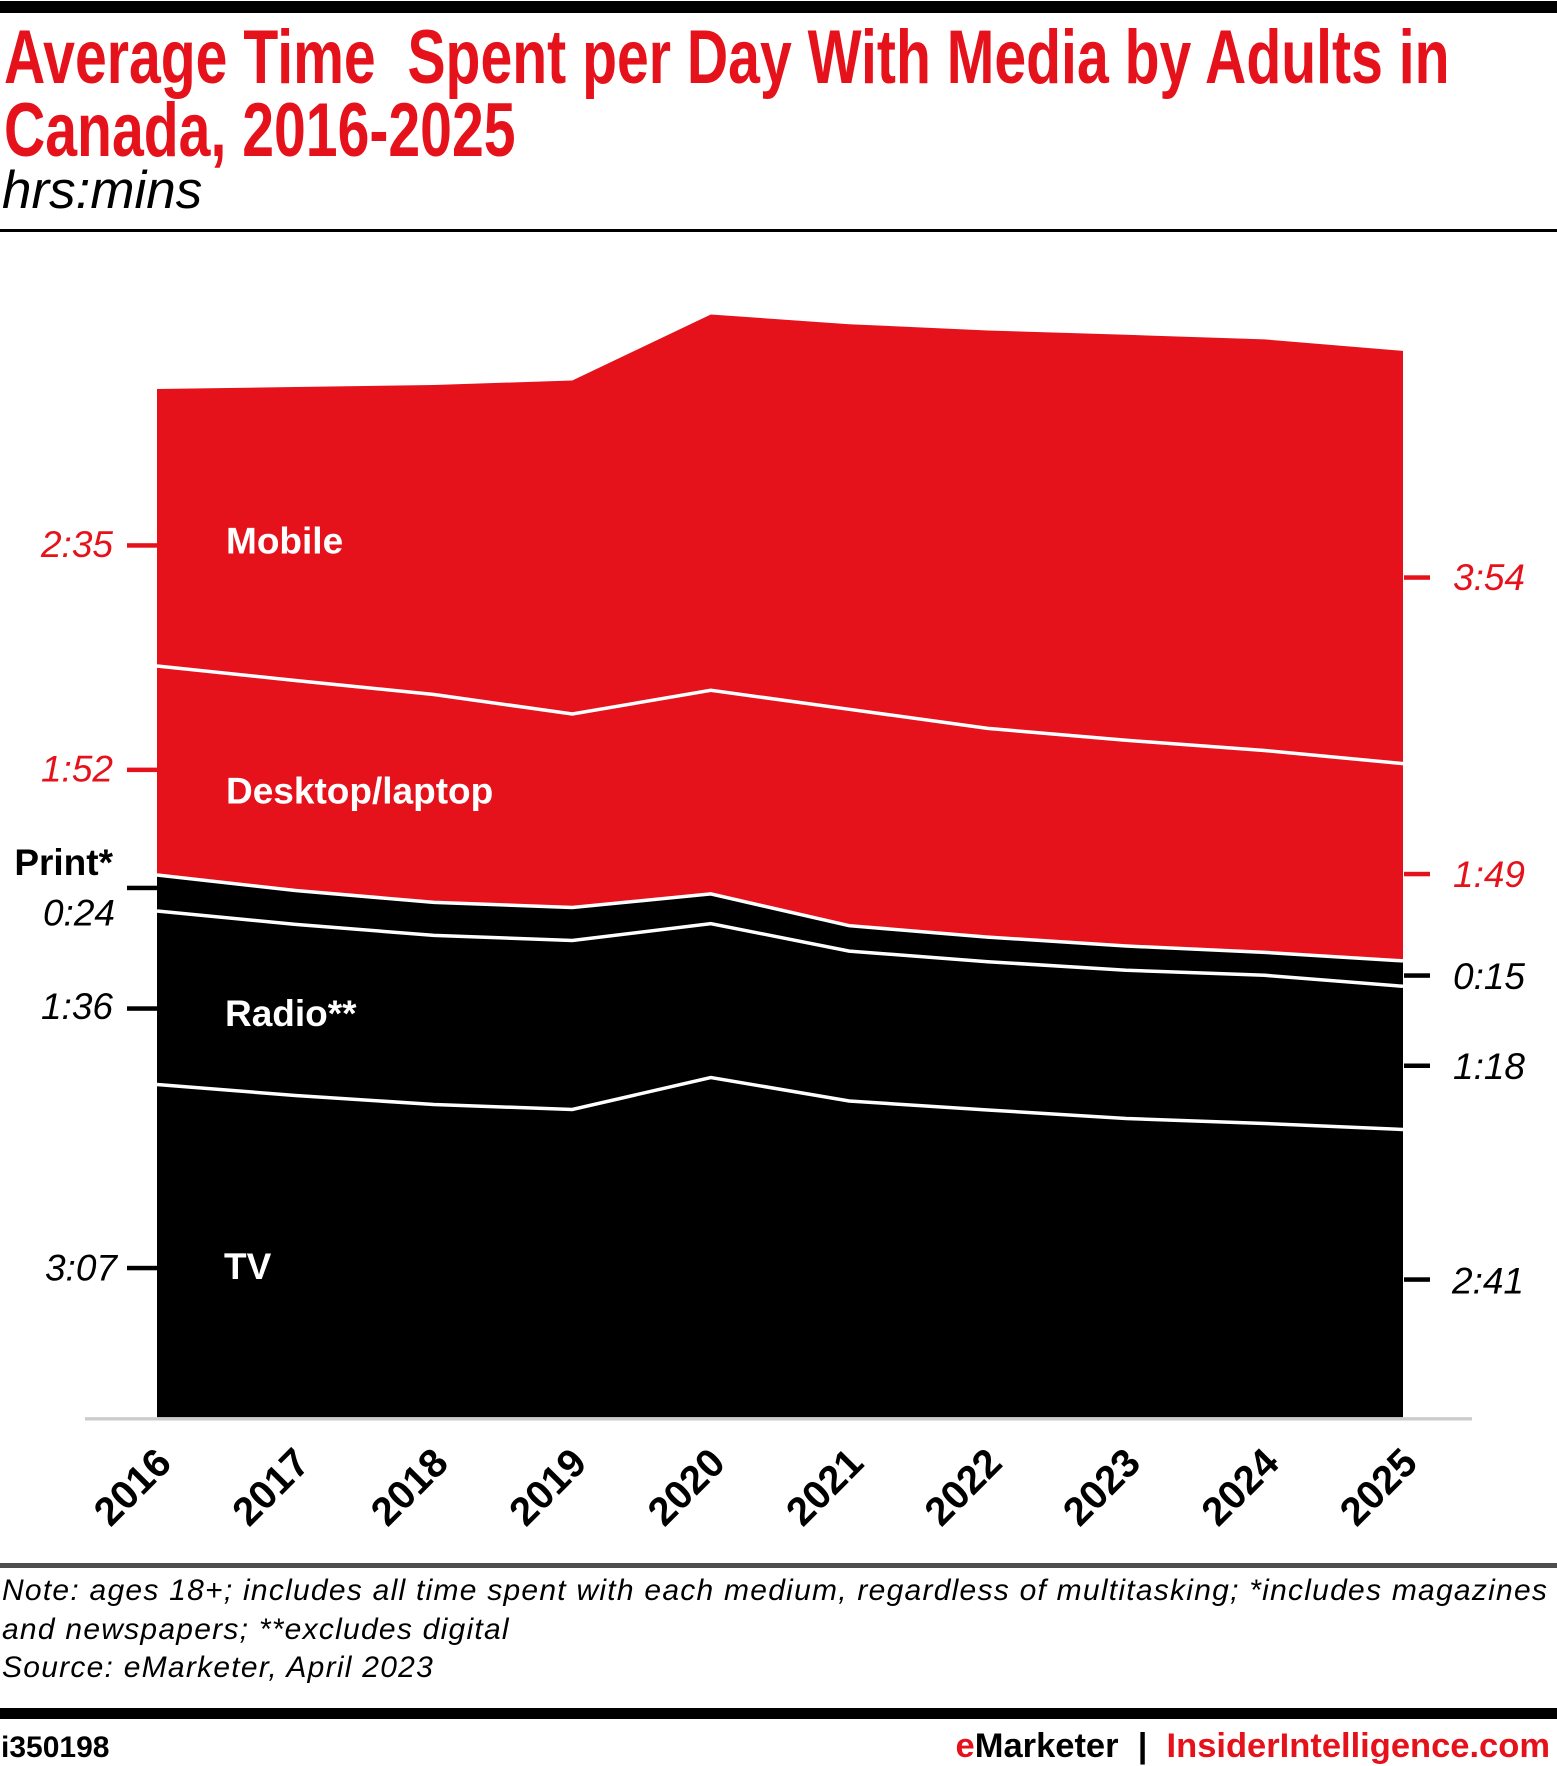 This screenshot has width=1557, height=1766. I want to click on svg-text: 2021, so click(825, 1487).